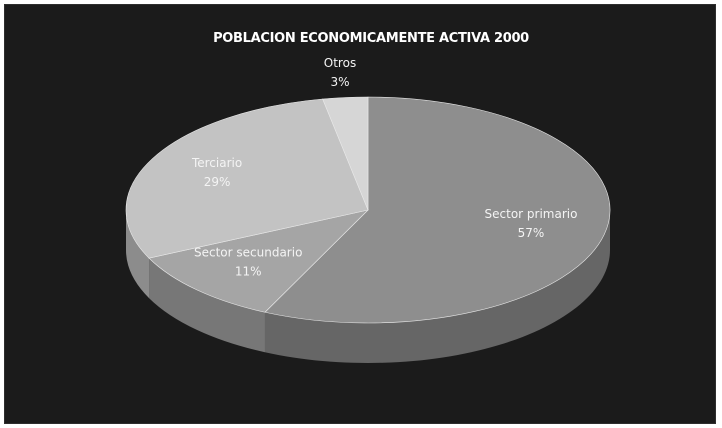 The width and height of the screenshot is (722, 428). What do you see at coordinates (345, 153) in the screenshot?
I see `slice-otros` at bounding box center [345, 153].